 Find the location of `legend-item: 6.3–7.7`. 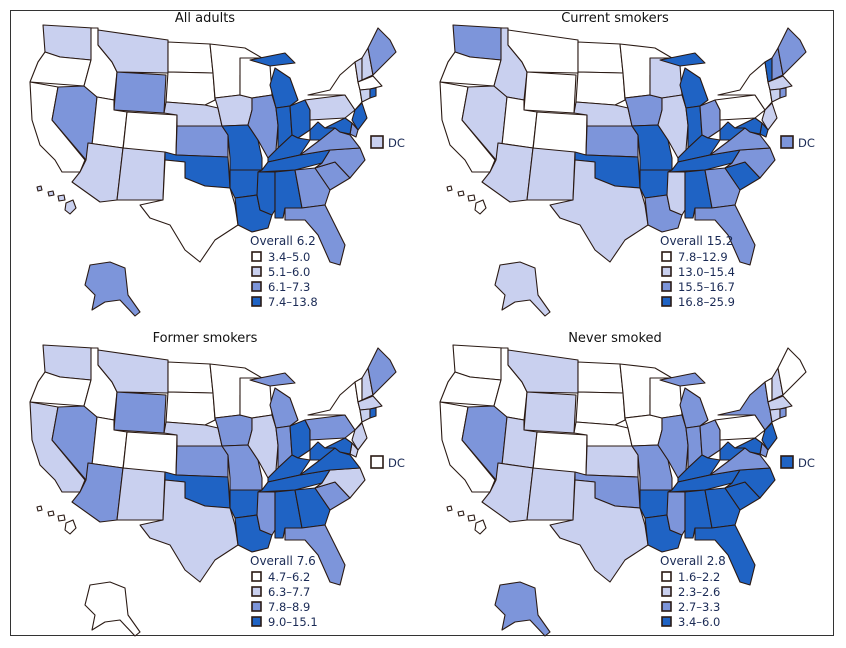

legend-item: 6.3–7.7 is located at coordinates (289, 592).